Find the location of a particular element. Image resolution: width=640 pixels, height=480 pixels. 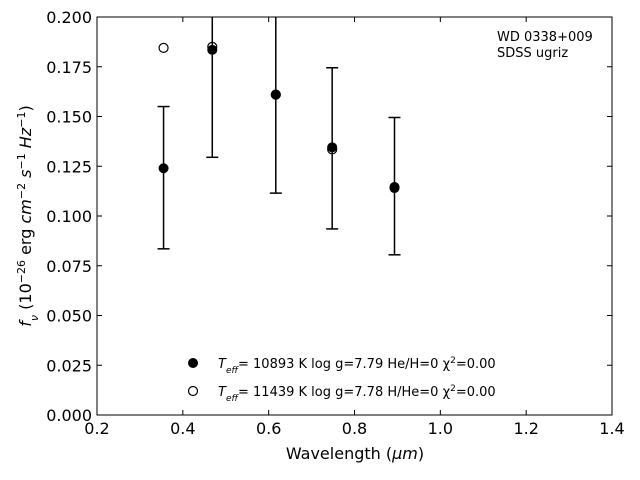

y-tick-label: 0.150 is located at coordinates (69, 117).